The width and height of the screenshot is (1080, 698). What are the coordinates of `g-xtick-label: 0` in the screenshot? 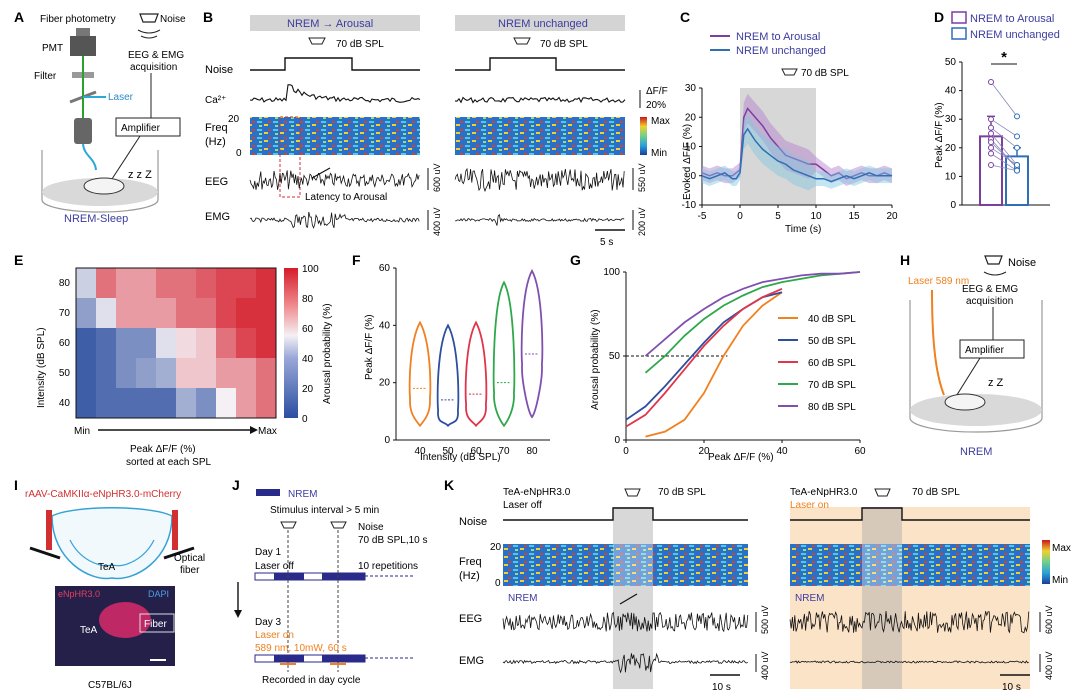 It's located at (626, 451).